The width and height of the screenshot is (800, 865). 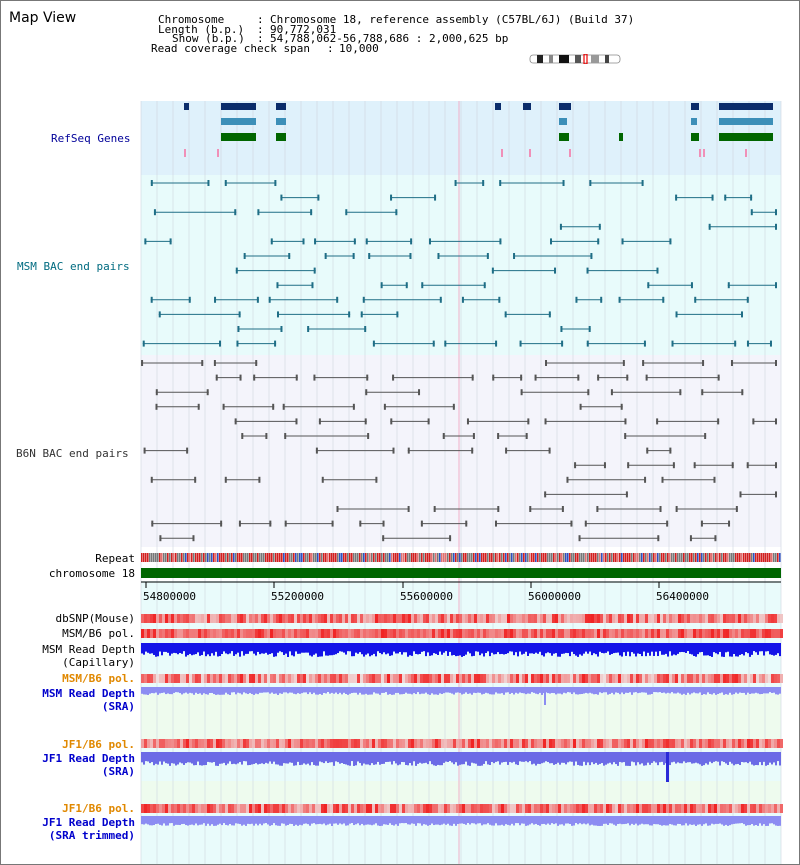 I want to click on track-label-b6n-bac: B6N BAC end pairs, so click(x=72, y=453).